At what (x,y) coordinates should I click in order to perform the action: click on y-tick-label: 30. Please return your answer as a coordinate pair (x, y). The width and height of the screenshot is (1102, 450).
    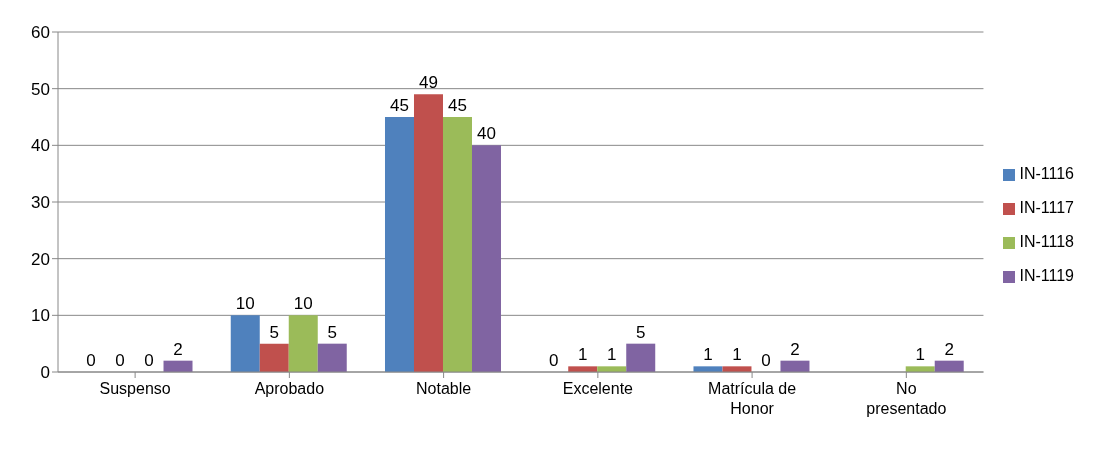
    Looking at the image, I should click on (40, 203).